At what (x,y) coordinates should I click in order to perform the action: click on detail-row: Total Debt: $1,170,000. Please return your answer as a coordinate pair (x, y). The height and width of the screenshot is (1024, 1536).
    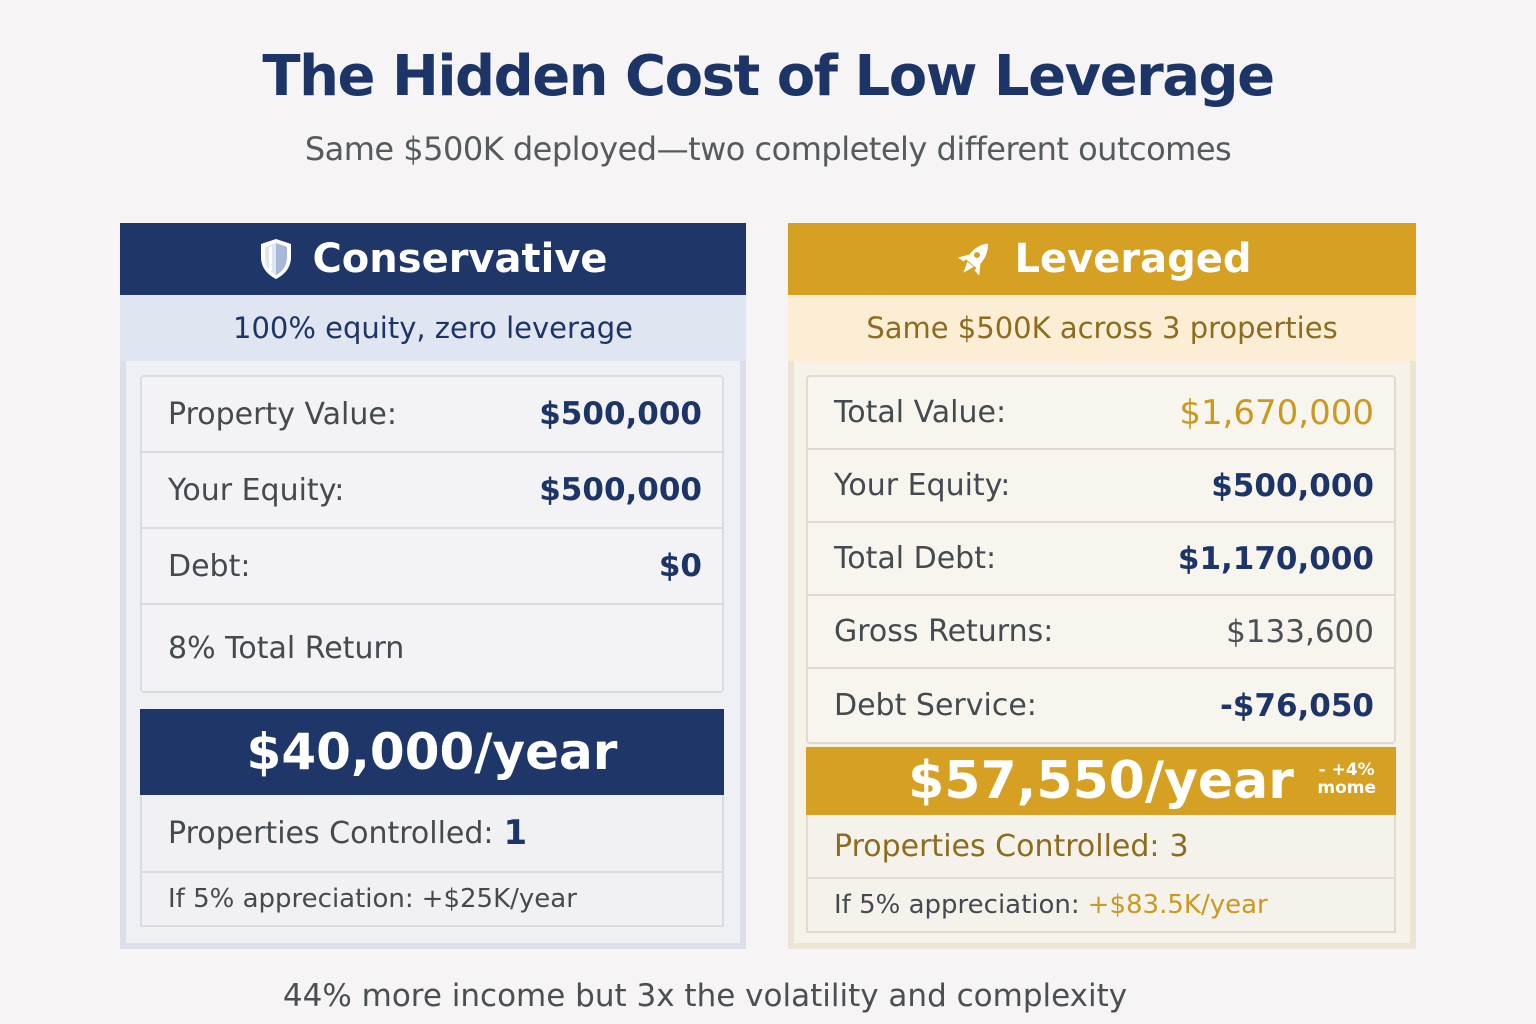
    Looking at the image, I should click on (1101, 559).